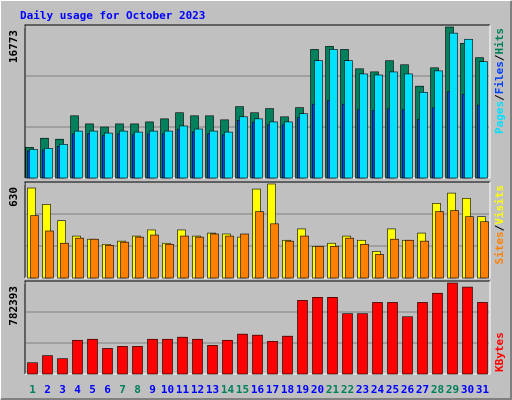 The height and width of the screenshot is (400, 512). What do you see at coordinates (317, 389) in the screenshot?
I see `x-tick-label: 20` at bounding box center [317, 389].